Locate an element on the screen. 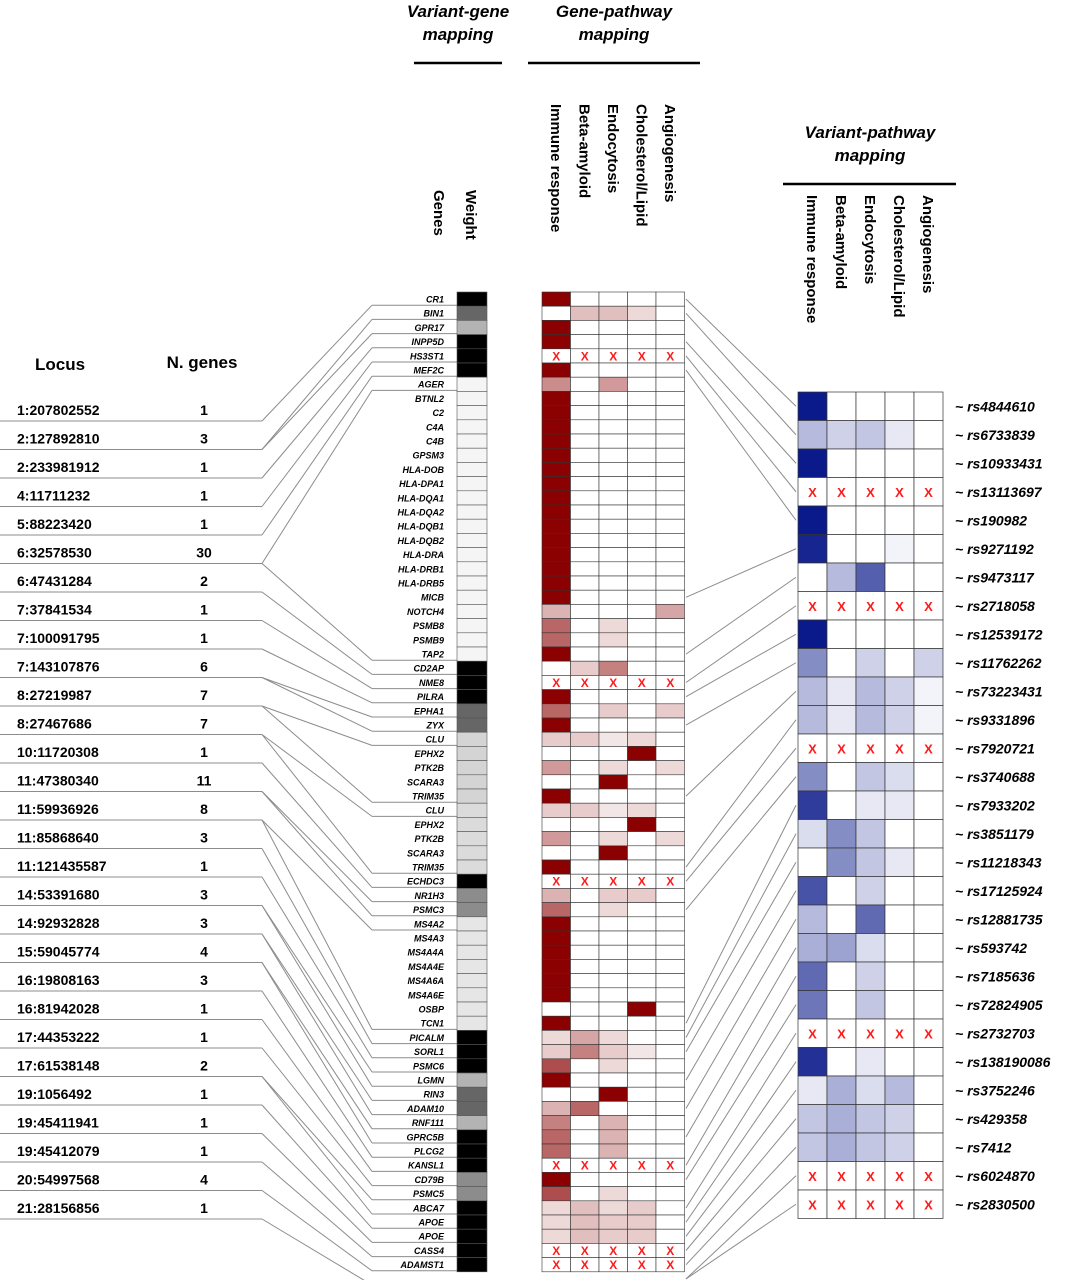 Image resolution: width=1069 pixels, height=1280 pixels. gene-label: HLA-DQB2 is located at coordinates (421, 541).